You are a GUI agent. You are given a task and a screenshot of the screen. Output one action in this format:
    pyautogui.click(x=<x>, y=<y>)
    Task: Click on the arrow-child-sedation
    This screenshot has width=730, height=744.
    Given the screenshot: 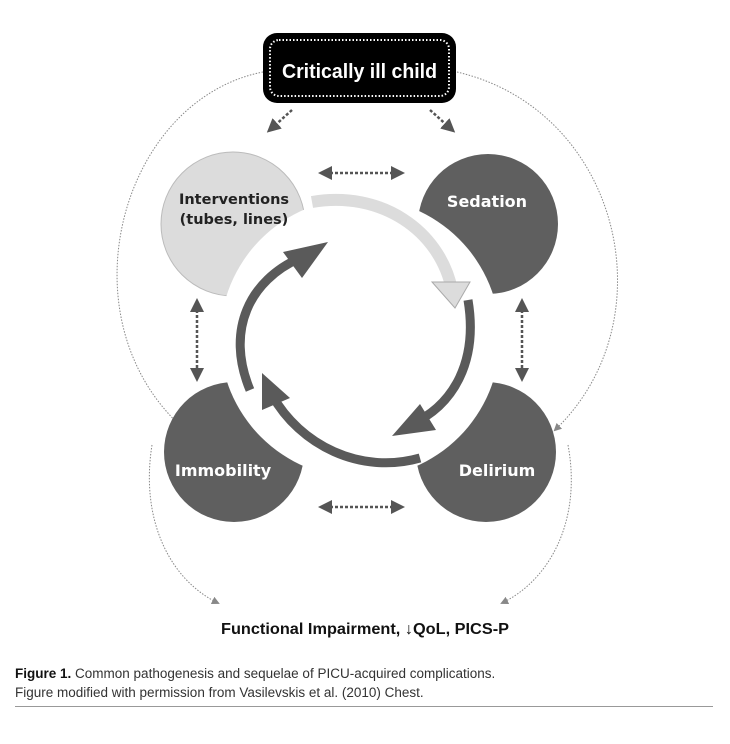 What is the action you would take?
    pyautogui.click(x=442, y=121)
    